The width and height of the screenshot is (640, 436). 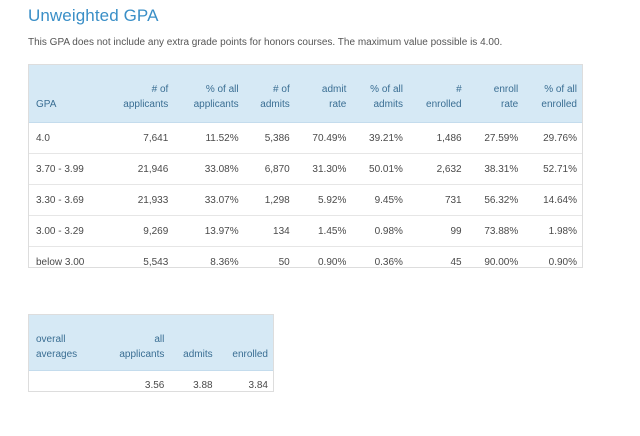 What do you see at coordinates (224, 262) in the screenshot?
I see `table-cell: 8.36%` at bounding box center [224, 262].